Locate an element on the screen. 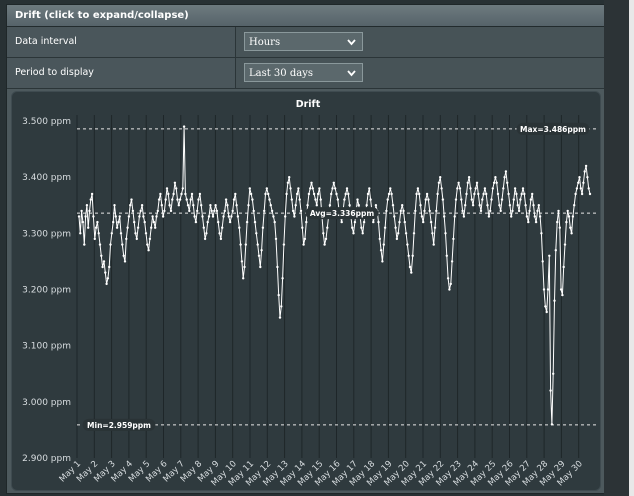  data-interval-select: Hours is located at coordinates (303, 41).